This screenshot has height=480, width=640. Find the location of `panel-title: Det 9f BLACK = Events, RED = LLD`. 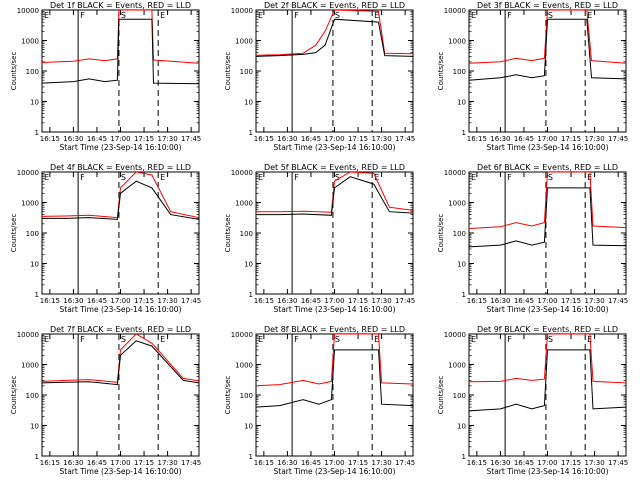

panel-title: Det 9f BLACK = Events, RED = LLD is located at coordinates (547, 329).